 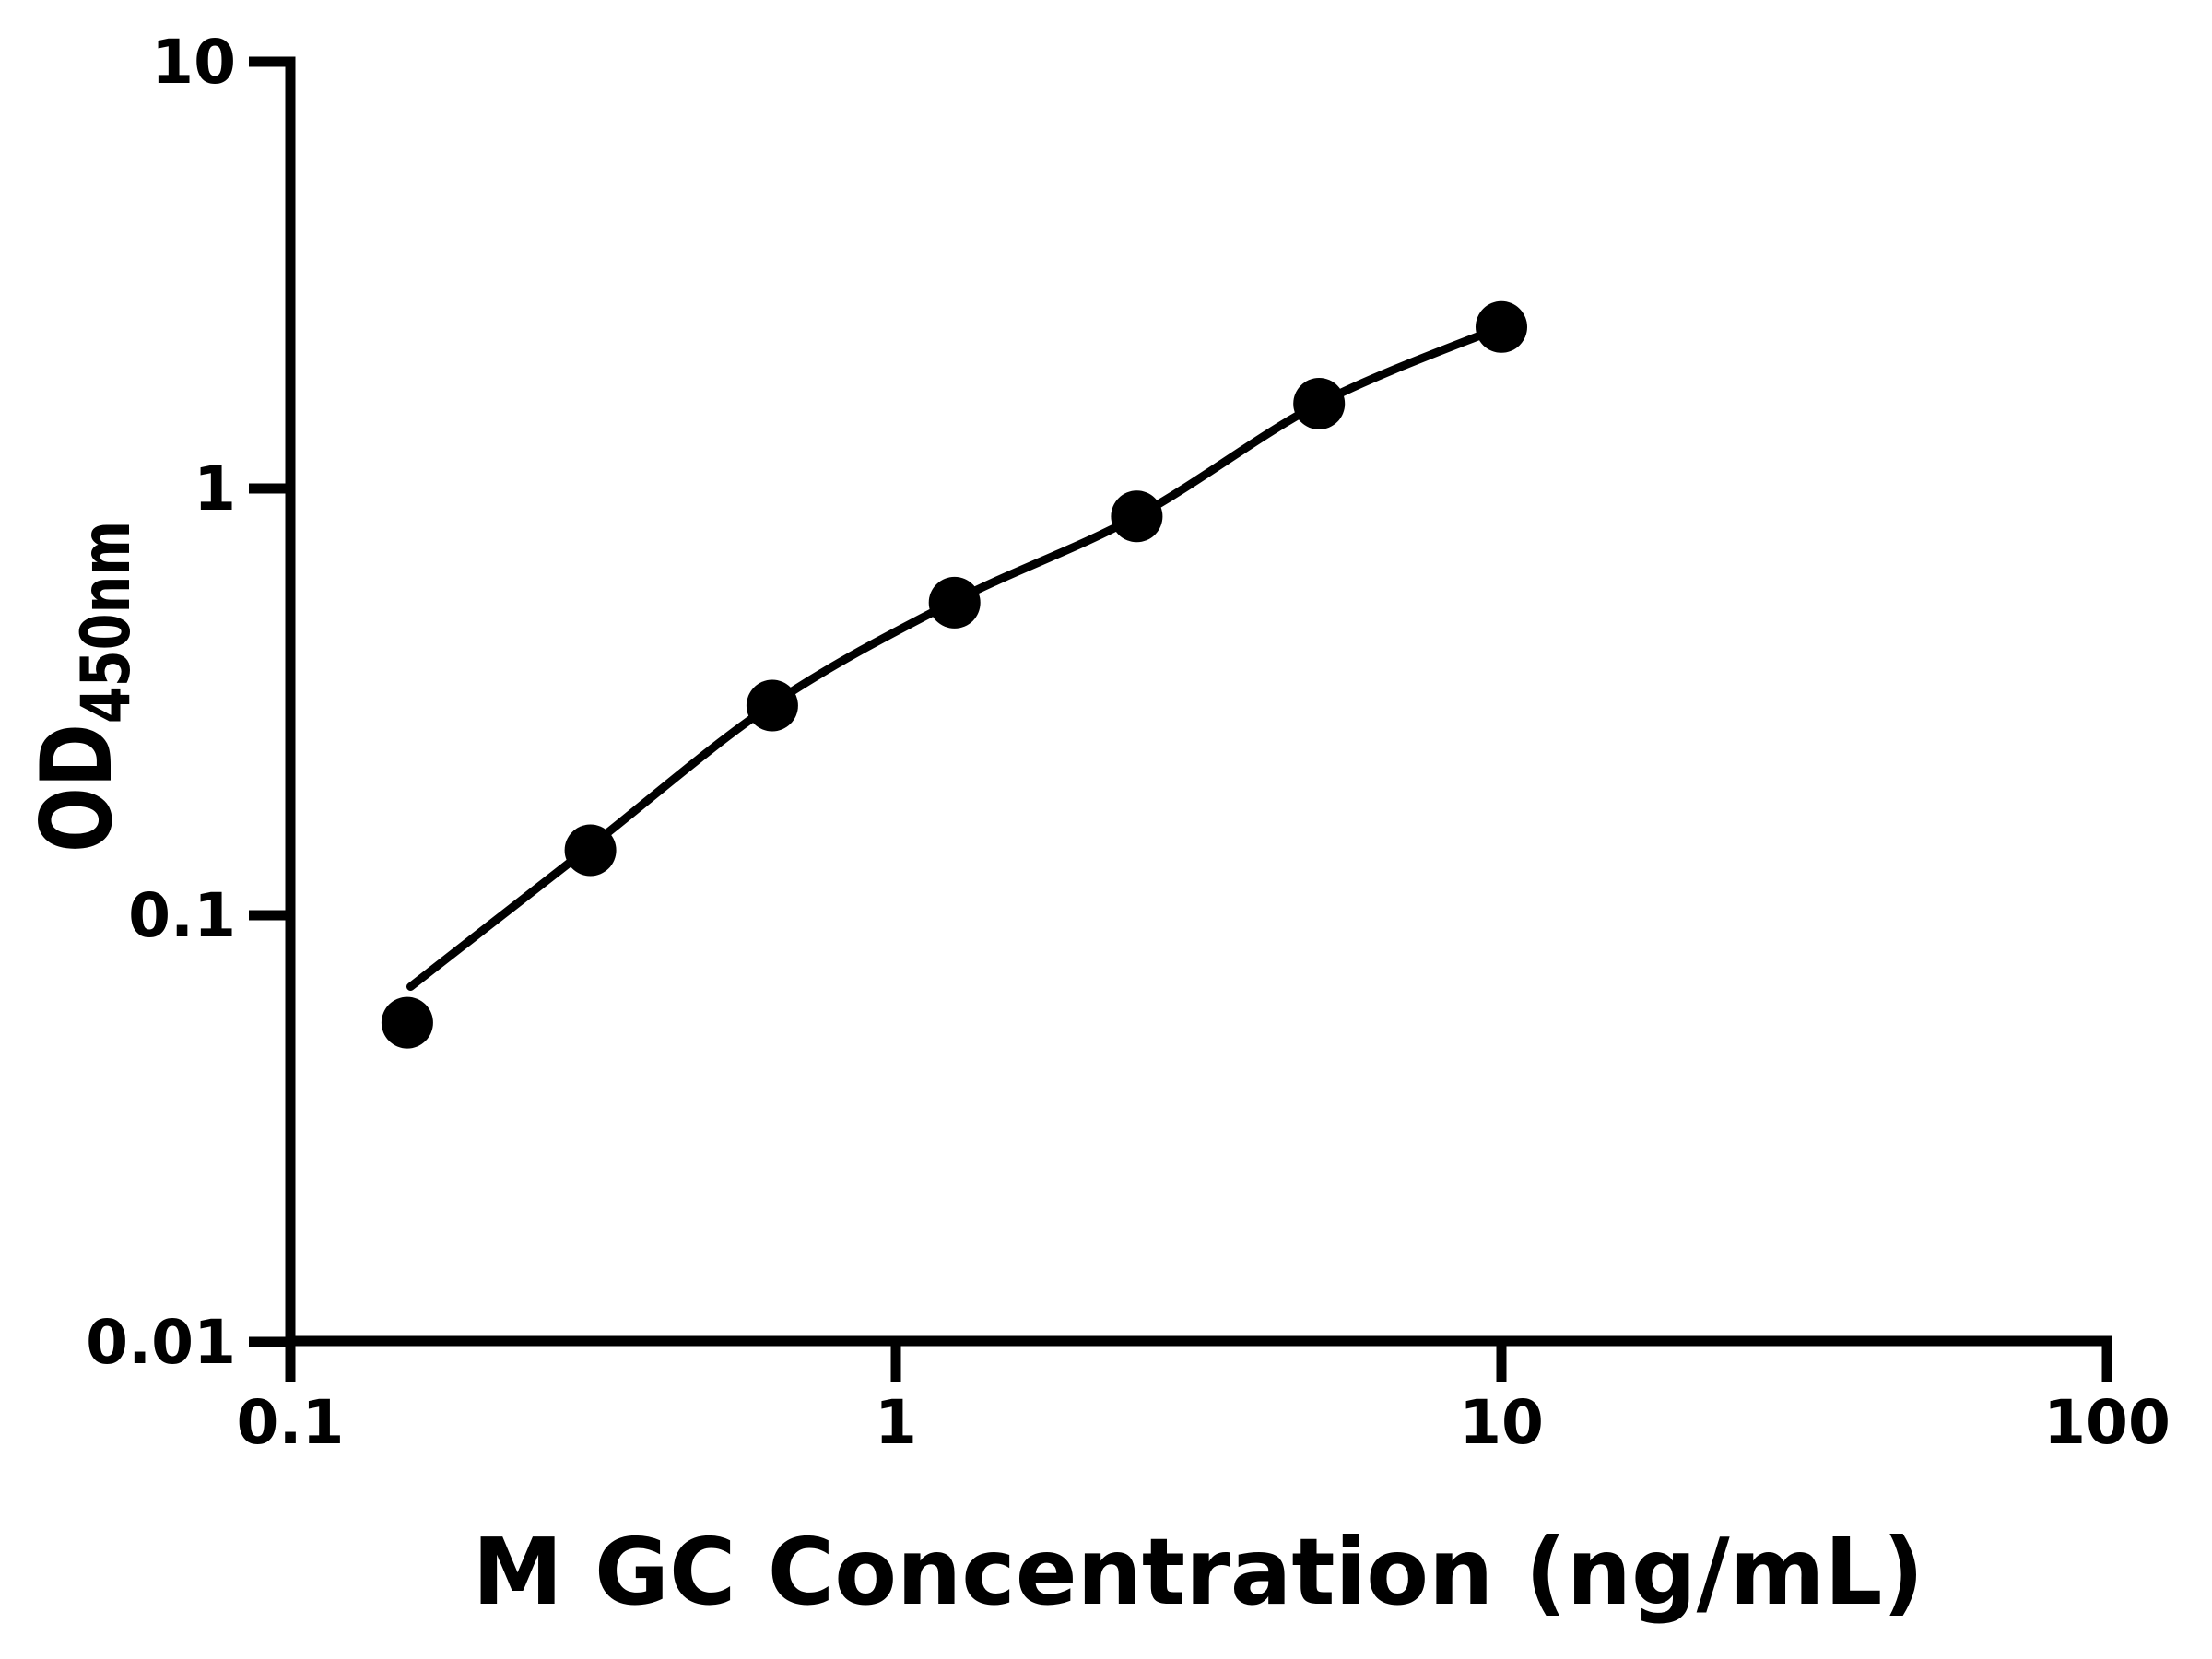 What do you see at coordinates (896, 1422) in the screenshot?
I see `x-tick-label: 1` at bounding box center [896, 1422].